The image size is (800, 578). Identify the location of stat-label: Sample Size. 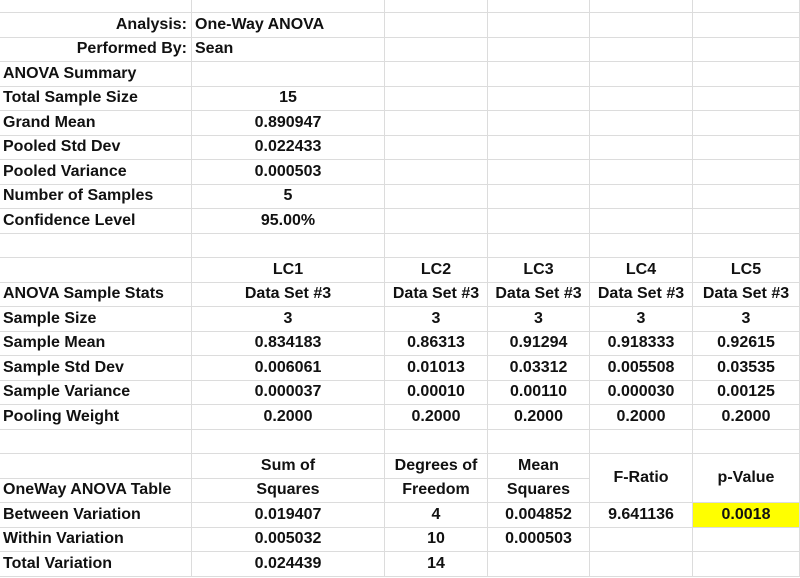
(96, 319).